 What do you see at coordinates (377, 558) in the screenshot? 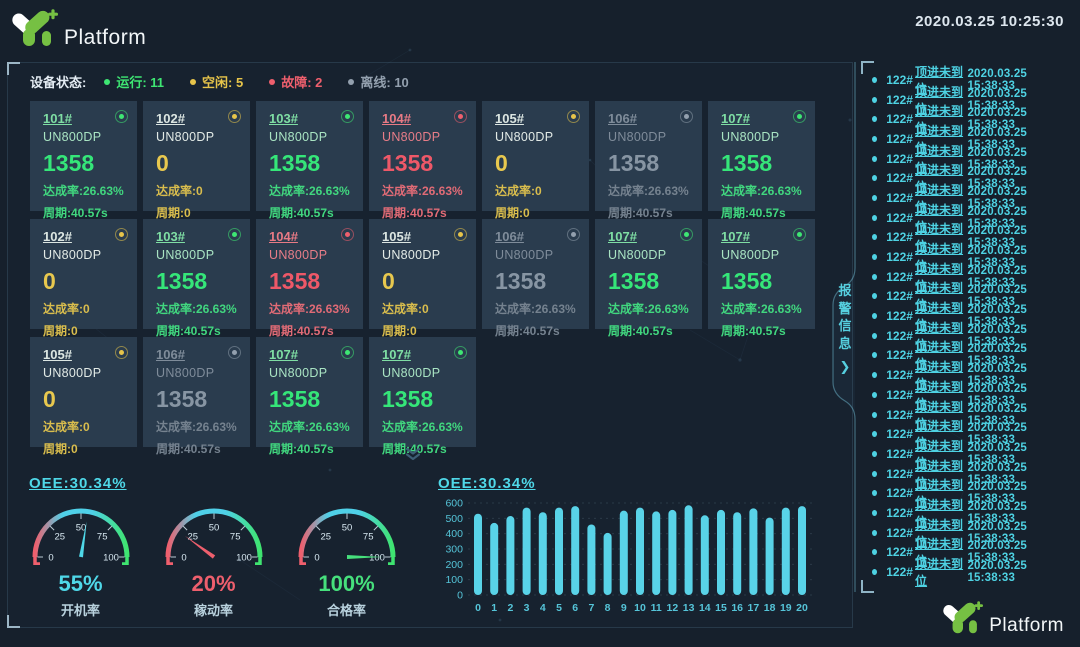
I see `svg-text: 100` at bounding box center [377, 558].